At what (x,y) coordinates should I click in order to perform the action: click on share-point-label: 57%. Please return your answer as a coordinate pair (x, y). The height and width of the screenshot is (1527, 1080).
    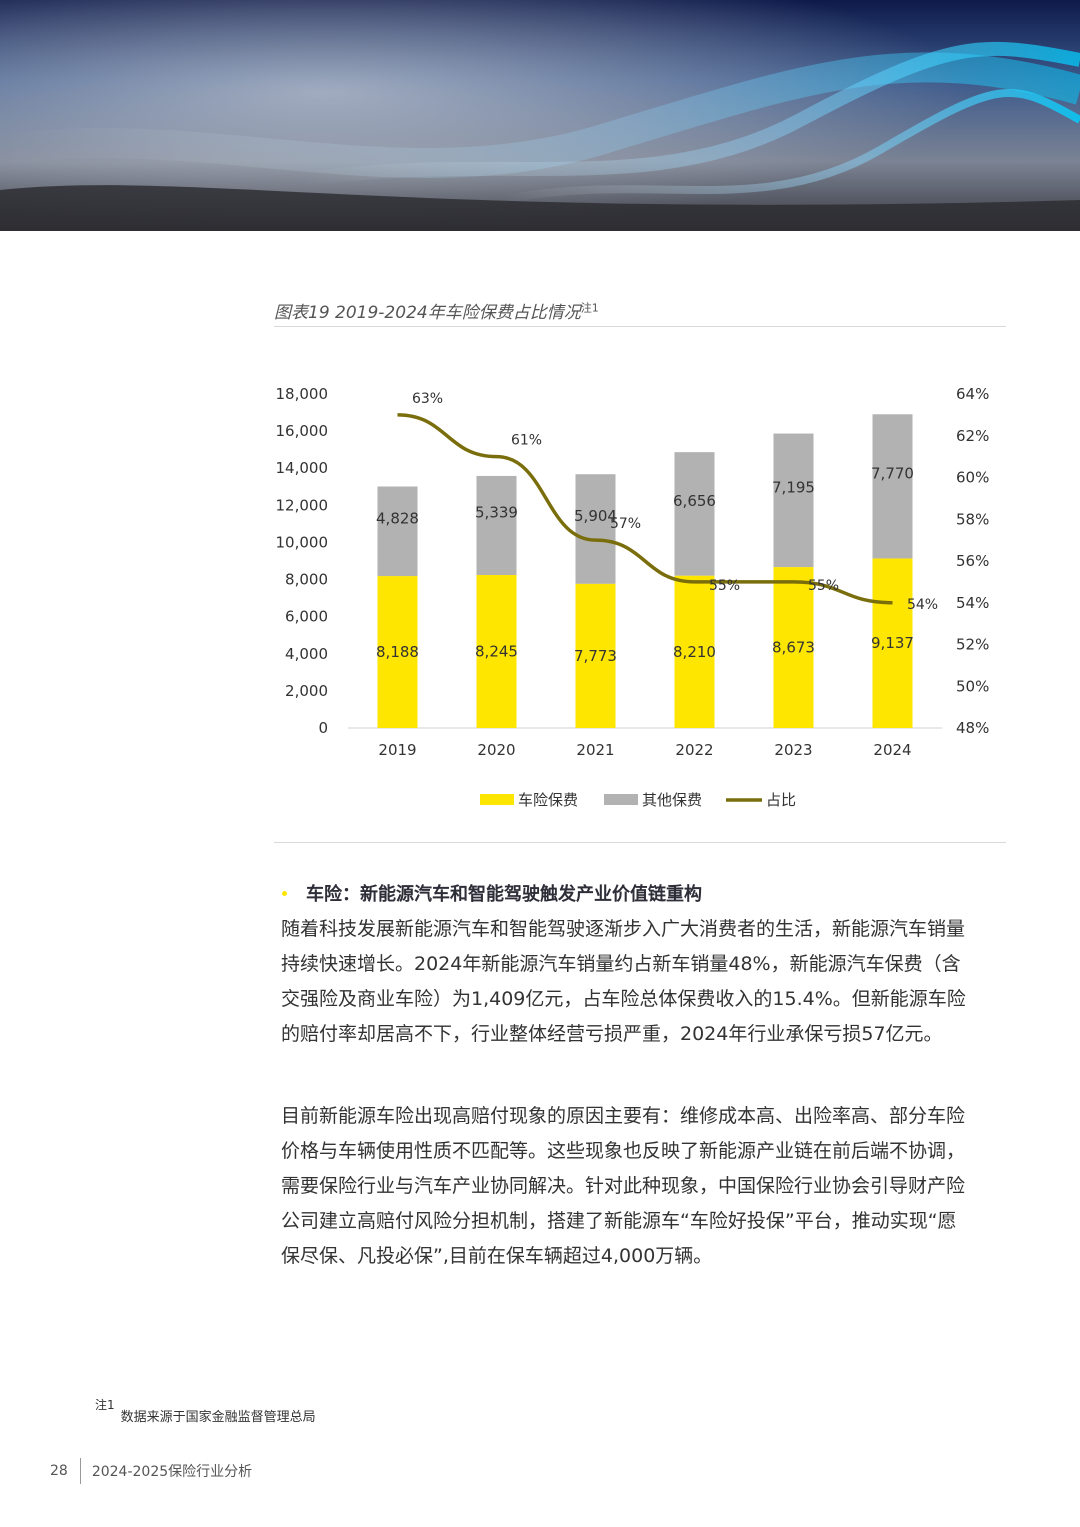
    Looking at the image, I should click on (625, 524).